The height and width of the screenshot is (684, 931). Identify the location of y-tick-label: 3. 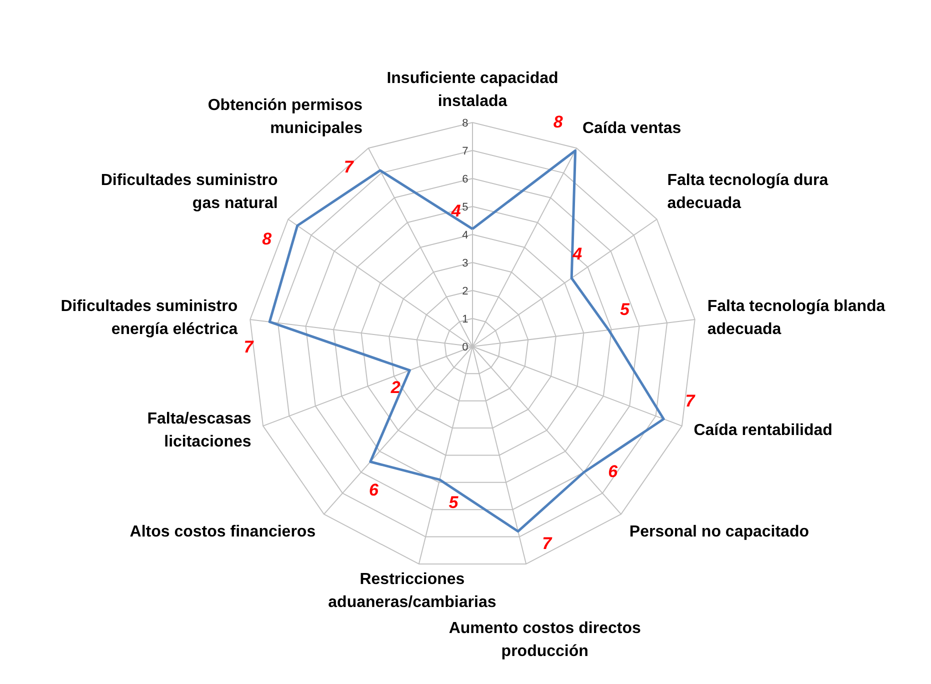
(465, 264).